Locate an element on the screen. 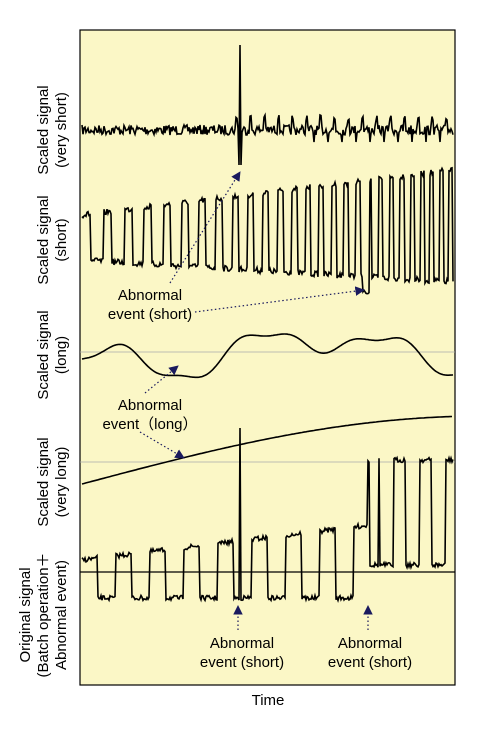  signal-label: Scaled signal(very short) is located at coordinates (52, 129).